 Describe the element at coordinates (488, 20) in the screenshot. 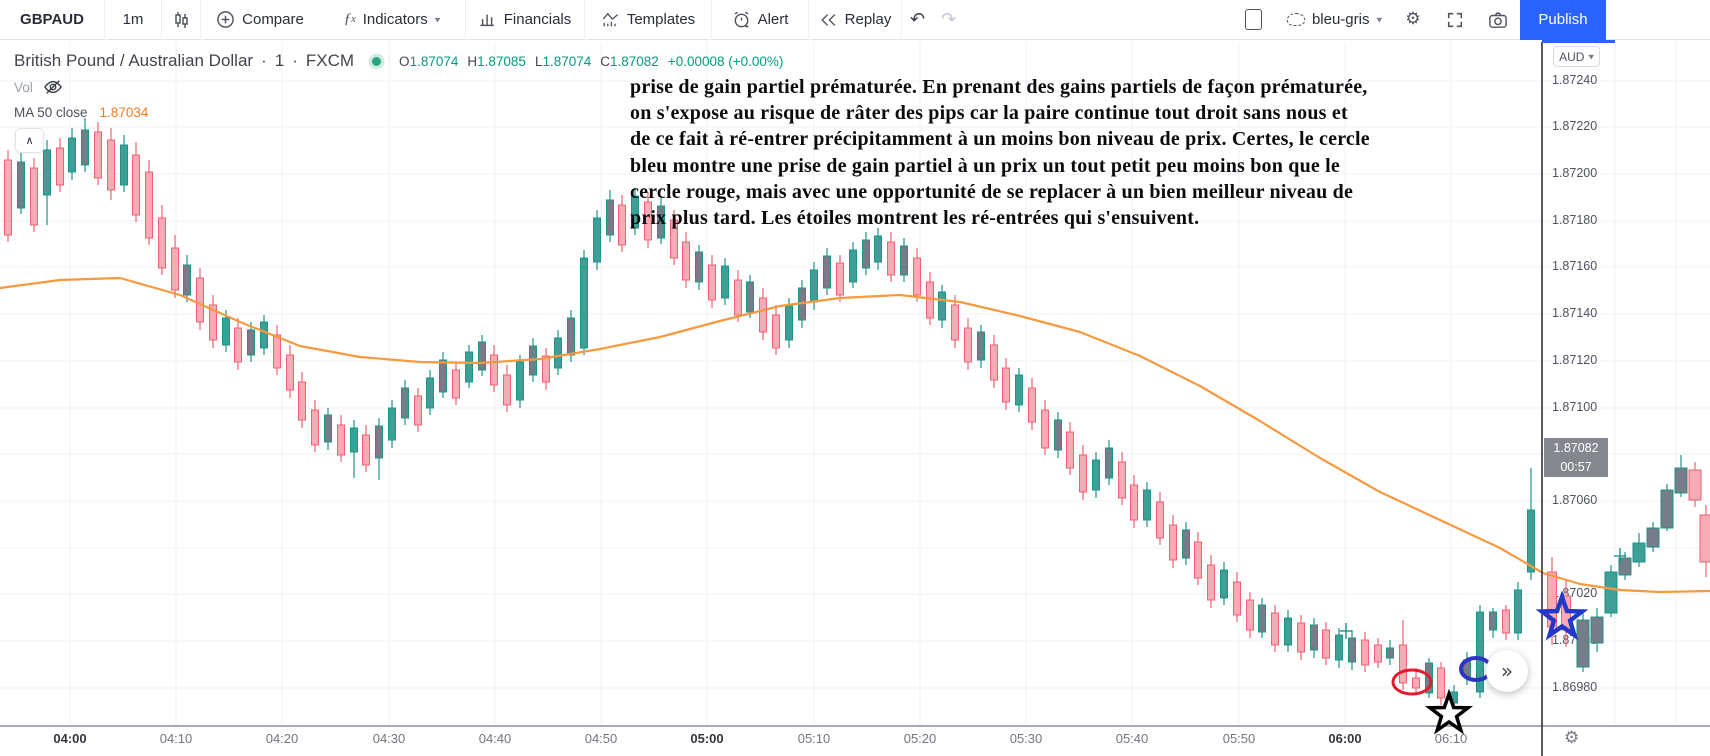

I see `bar-chart-icon` at that location.